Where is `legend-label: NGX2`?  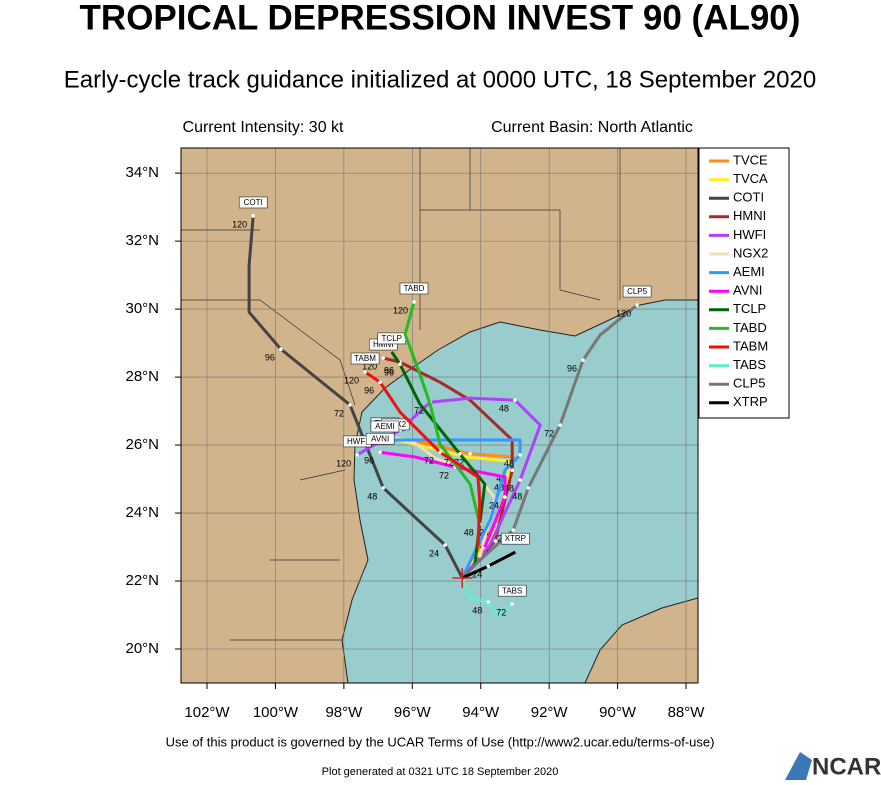
legend-label: NGX2 is located at coordinates (750, 252).